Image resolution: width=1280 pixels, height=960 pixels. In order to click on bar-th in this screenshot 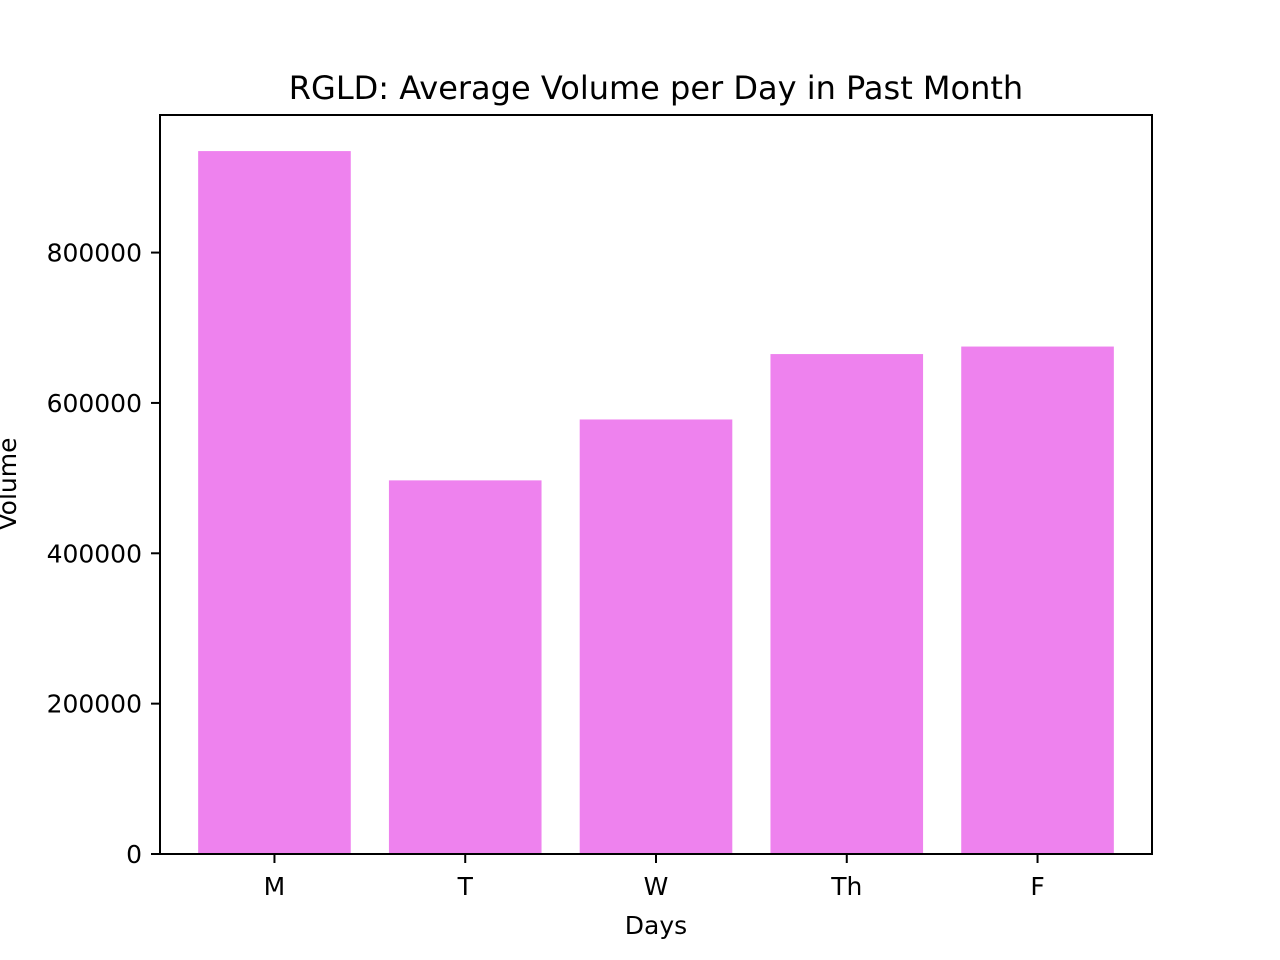, I will do `click(847, 604)`.